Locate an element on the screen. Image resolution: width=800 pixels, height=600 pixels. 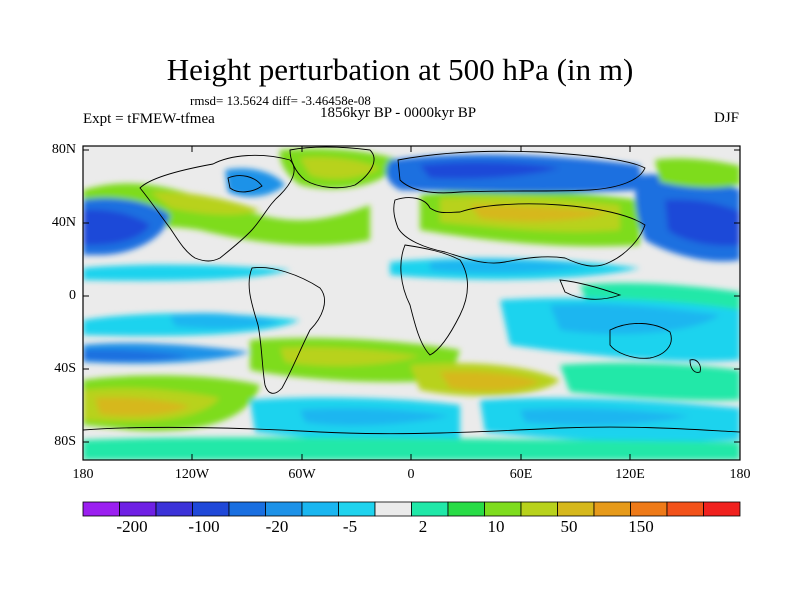
colorbar-label: 2 is located at coordinates (423, 526).